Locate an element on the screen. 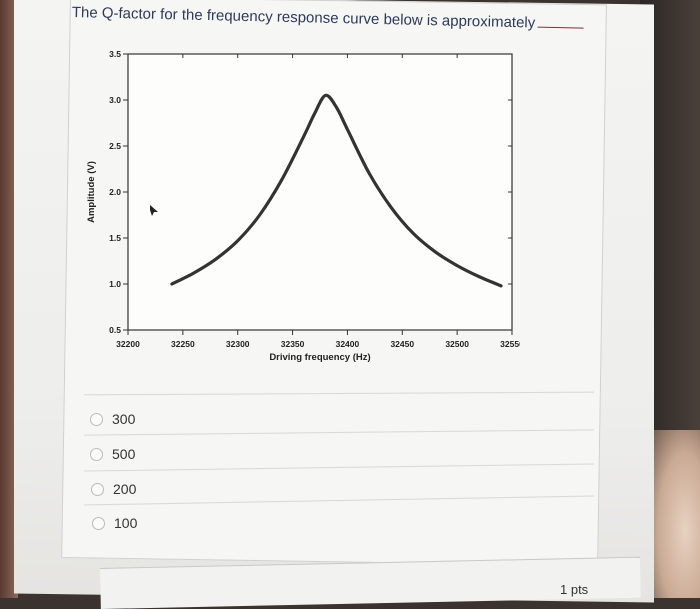  hand-image is located at coordinates (675, 514).